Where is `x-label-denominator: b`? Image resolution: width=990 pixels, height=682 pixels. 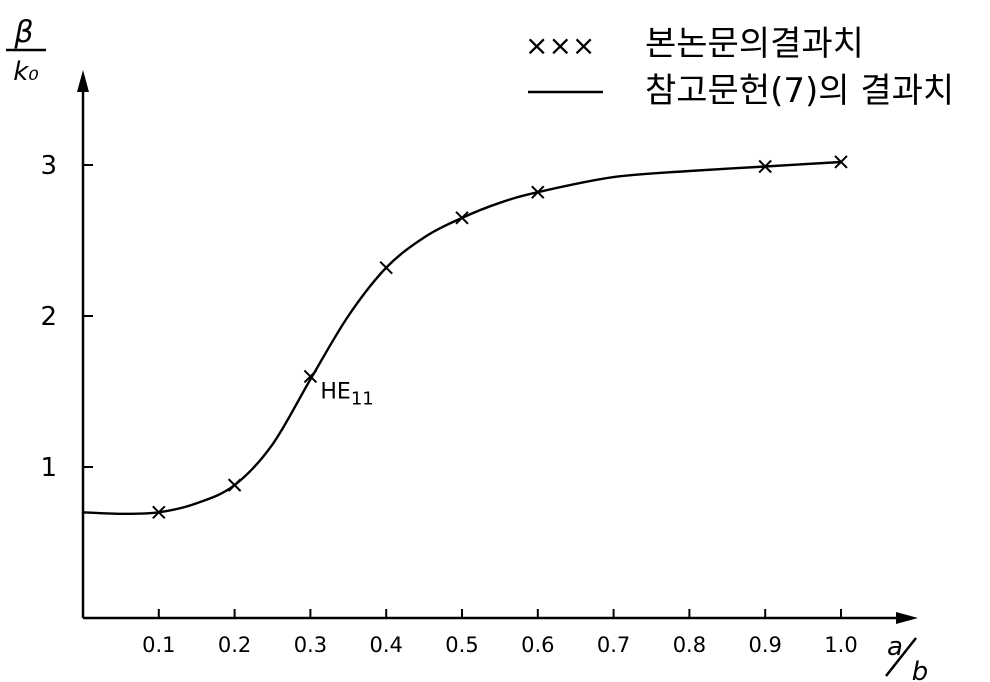
x-label-denominator: b is located at coordinates (920, 669).